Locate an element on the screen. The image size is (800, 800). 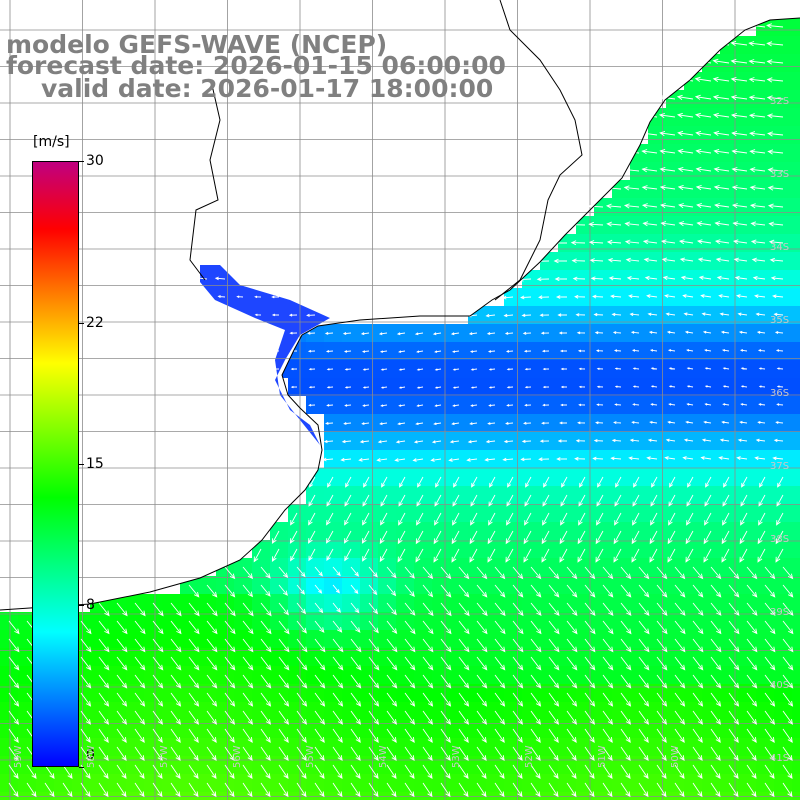
colorbar is located at coordinates (55, 464).